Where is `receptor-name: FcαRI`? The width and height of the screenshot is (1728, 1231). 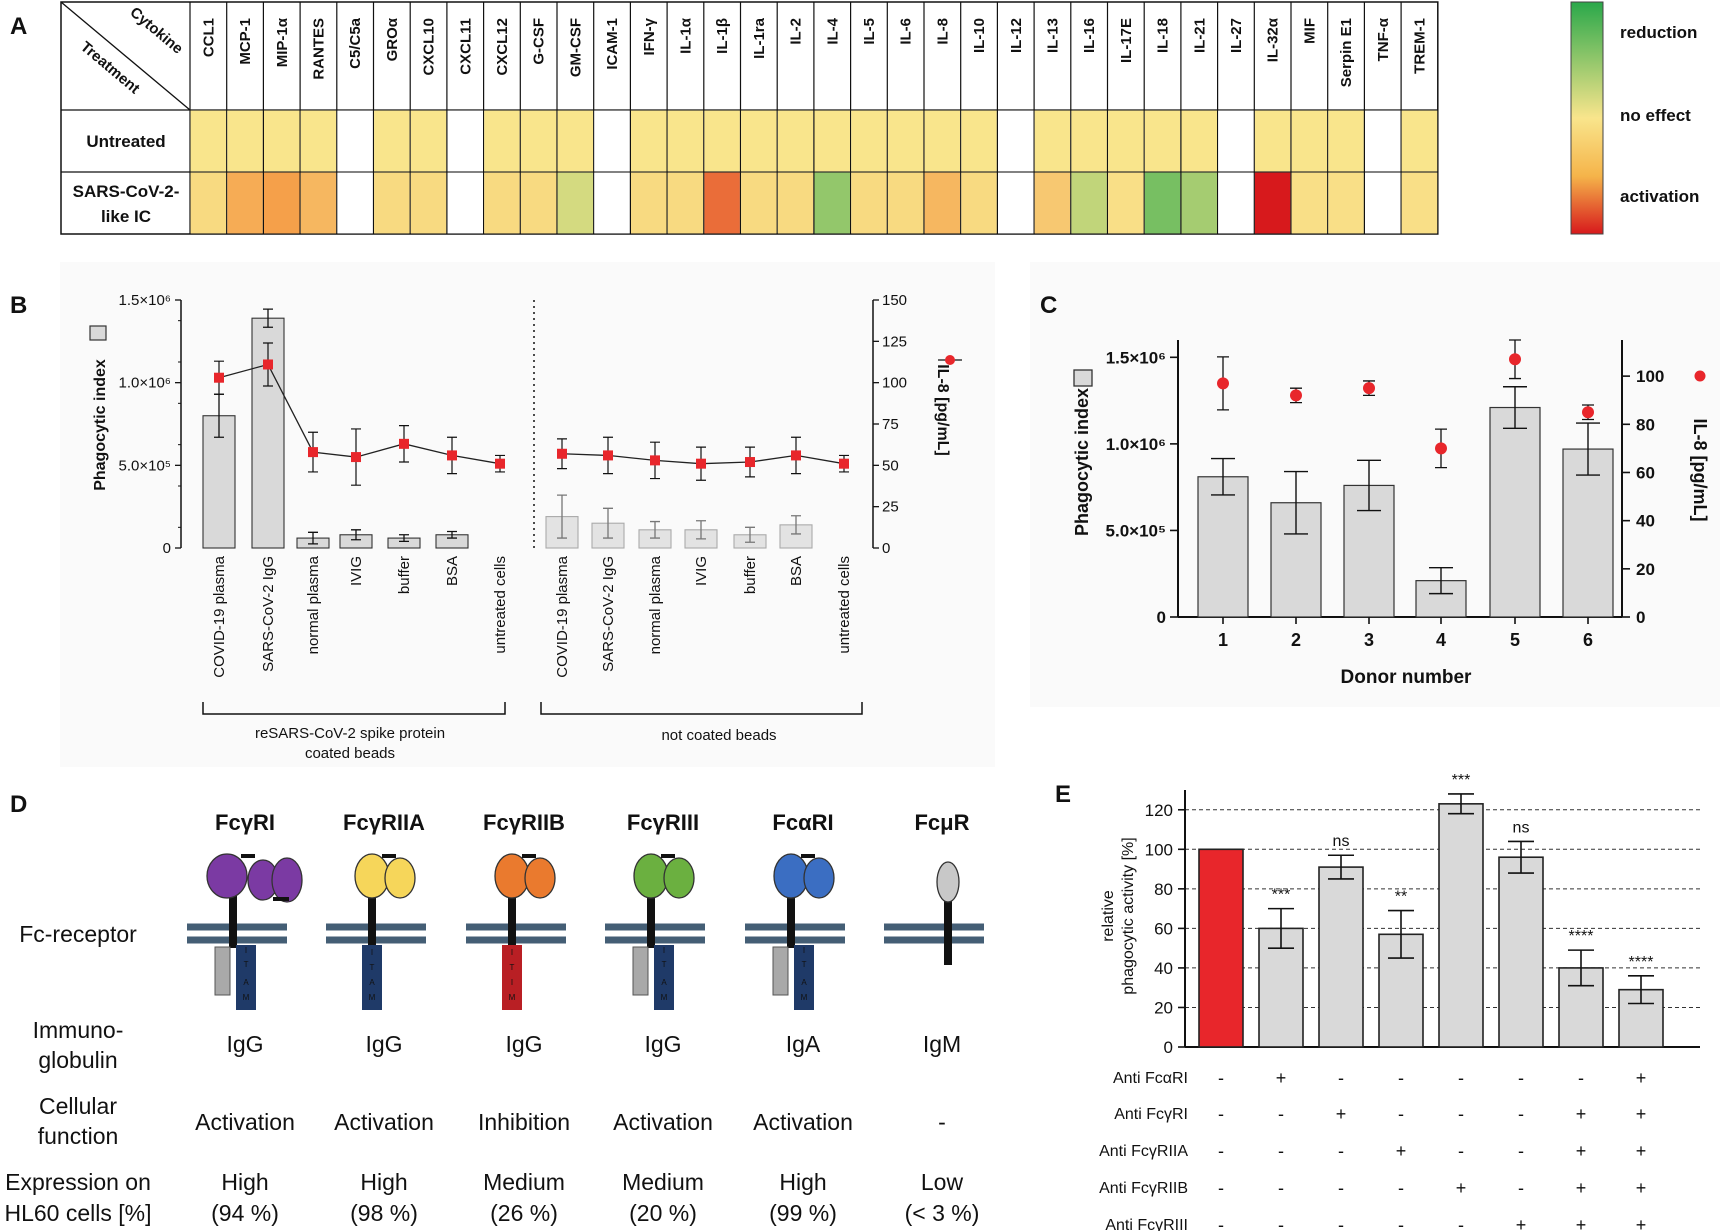 receptor-name: FcαRI is located at coordinates (802, 822).